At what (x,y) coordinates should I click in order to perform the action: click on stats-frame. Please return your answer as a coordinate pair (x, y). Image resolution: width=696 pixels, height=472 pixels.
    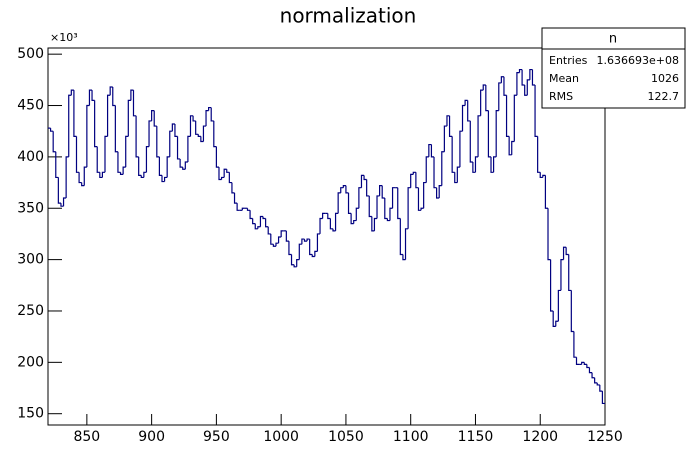
    Looking at the image, I should click on (613, 68).